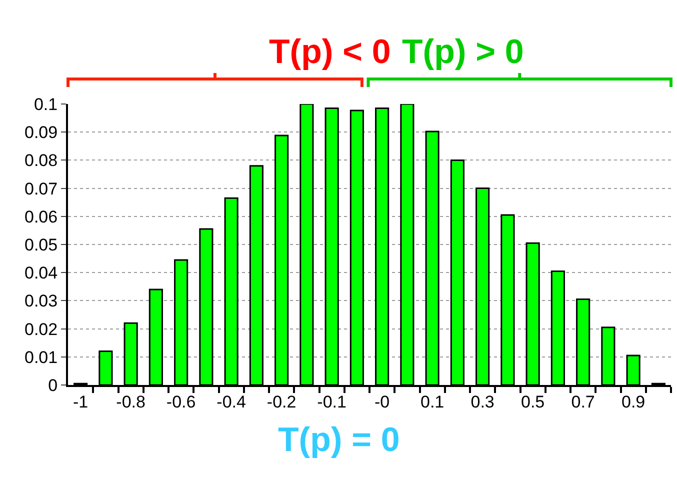 Image resolution: width=677 pixels, height=484 pixels. Describe the element at coordinates (53, 385) in the screenshot. I see `y-tick-label: 0` at that location.